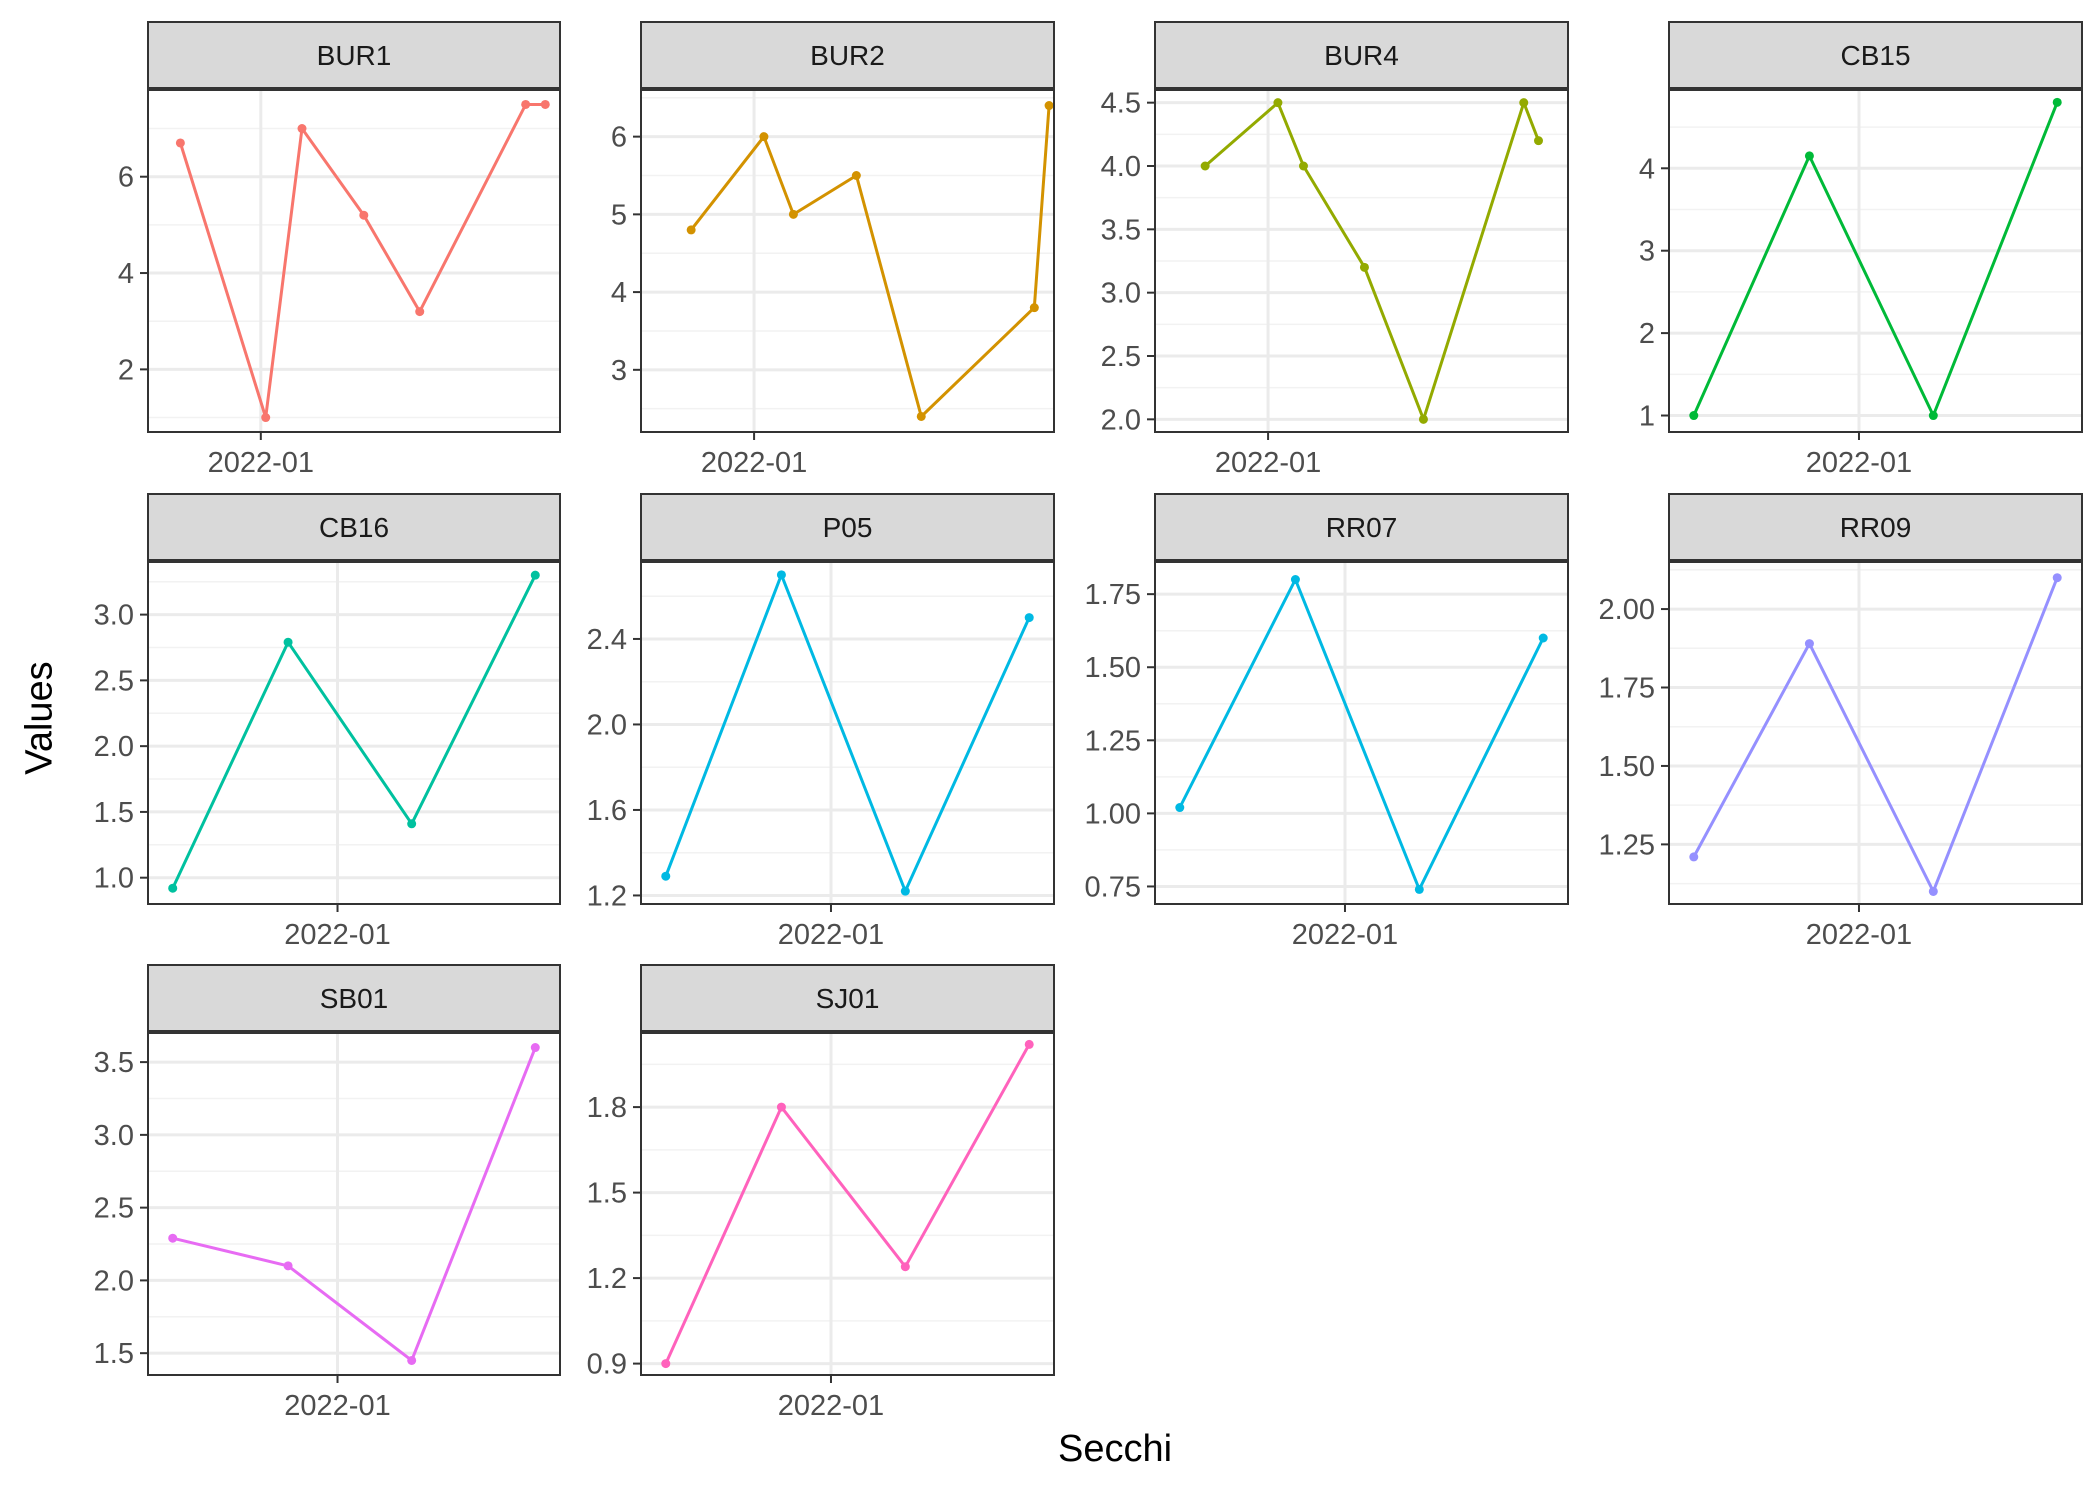 This screenshot has height=1499, width=2100. I want to click on y-tick-label: 4.5, so click(1121, 104).